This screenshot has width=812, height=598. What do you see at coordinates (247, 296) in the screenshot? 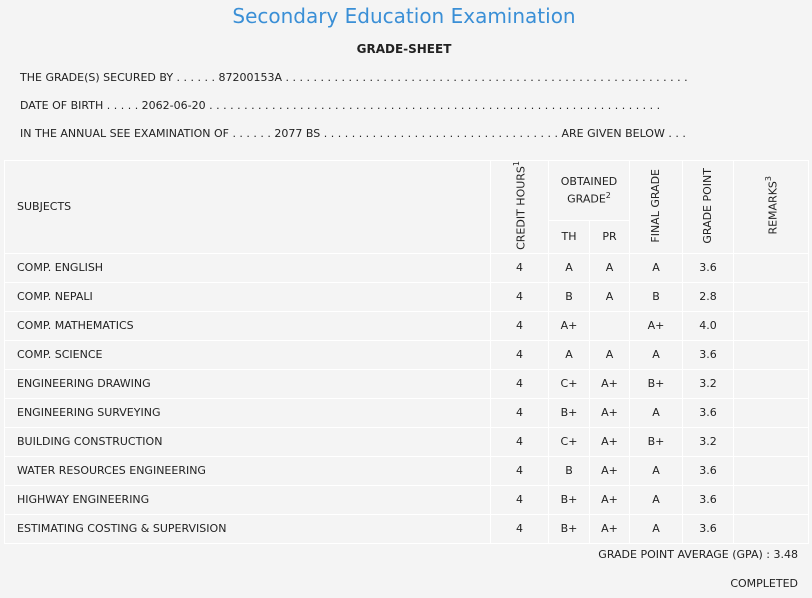
I see `subject-cell: COMP. NEPALI` at bounding box center [247, 296].